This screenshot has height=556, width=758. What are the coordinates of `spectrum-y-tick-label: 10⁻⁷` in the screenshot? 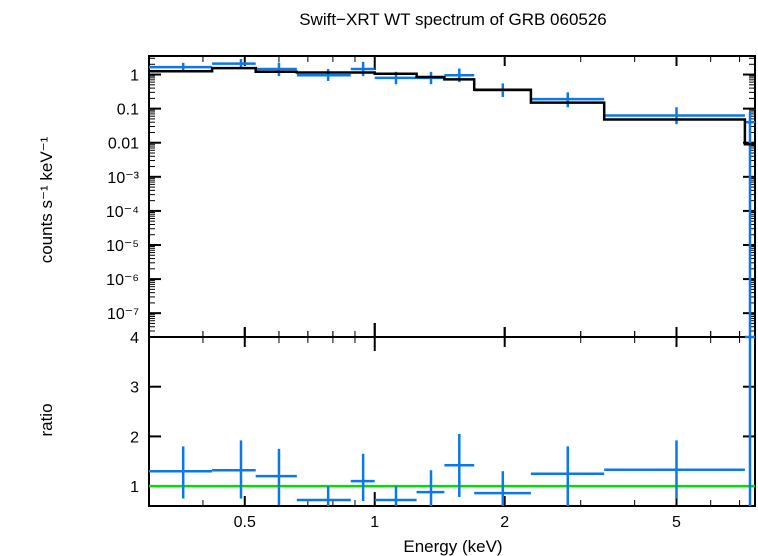 It's located at (123, 314).